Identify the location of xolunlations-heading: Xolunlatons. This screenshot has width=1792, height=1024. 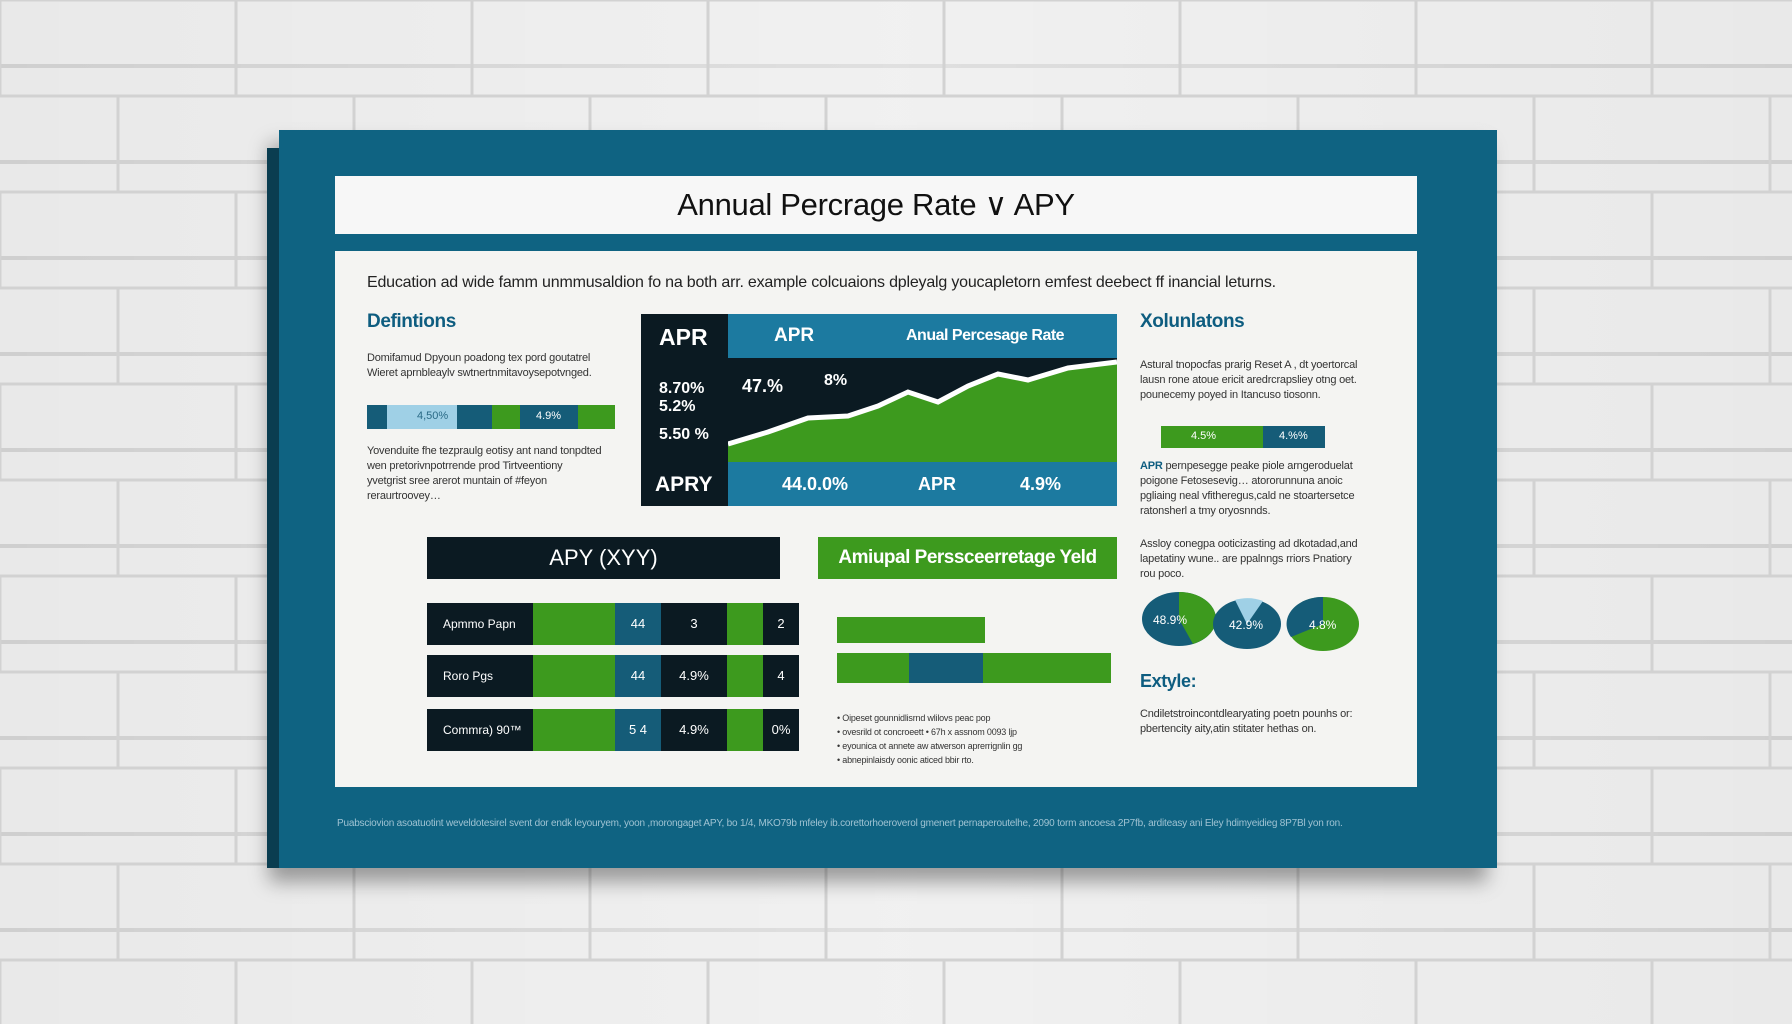
(1192, 321).